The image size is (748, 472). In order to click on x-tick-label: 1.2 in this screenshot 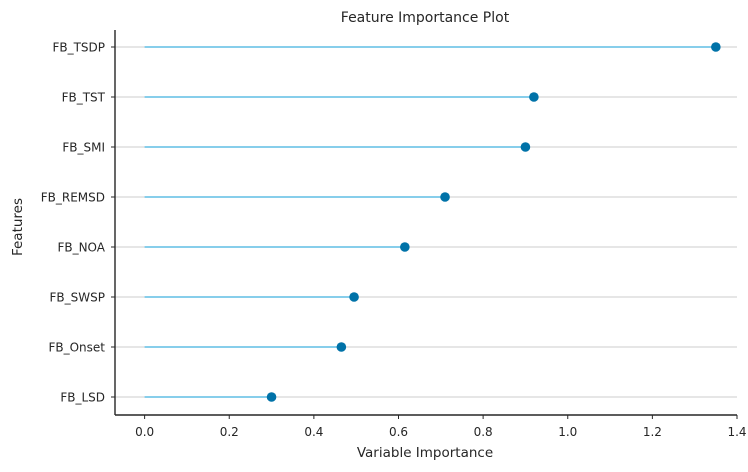, I will do `click(652, 432)`.